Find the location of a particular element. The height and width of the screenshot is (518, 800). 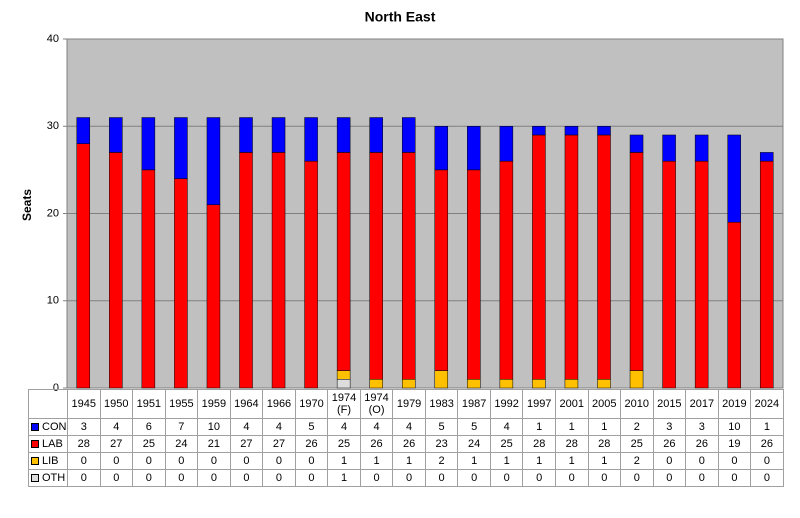

category-label: 1959 is located at coordinates (214, 404).